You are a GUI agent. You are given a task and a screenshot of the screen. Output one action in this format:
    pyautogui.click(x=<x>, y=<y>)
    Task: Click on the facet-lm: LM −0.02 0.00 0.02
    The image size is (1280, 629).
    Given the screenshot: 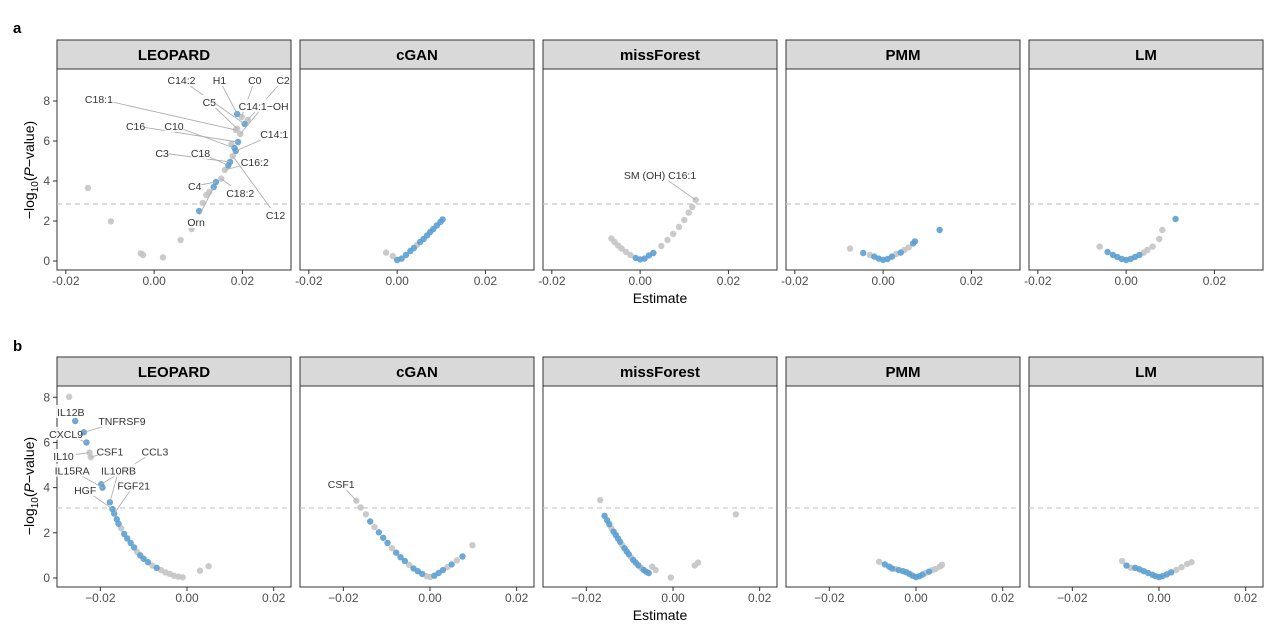 What is the action you would take?
    pyautogui.click(x=1146, y=480)
    